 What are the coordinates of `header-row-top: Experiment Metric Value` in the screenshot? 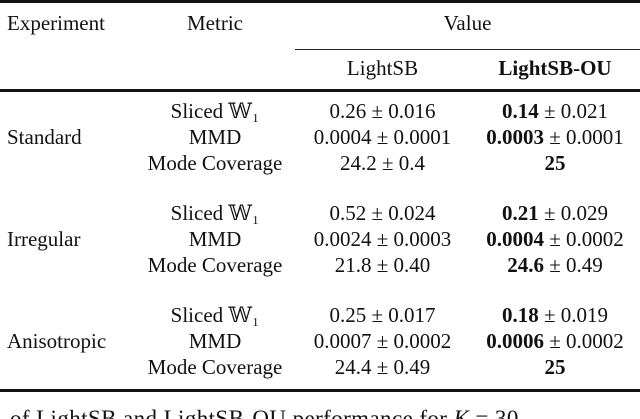 It's located at (320, 25).